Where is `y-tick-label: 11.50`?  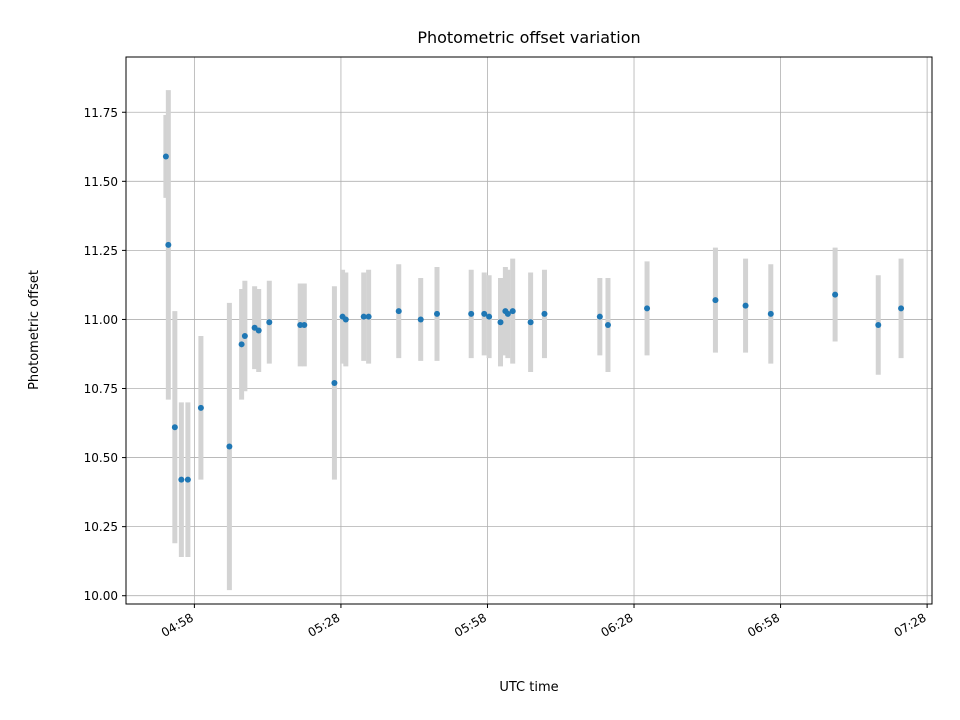 y-tick-label: 11.50 is located at coordinates (101, 182).